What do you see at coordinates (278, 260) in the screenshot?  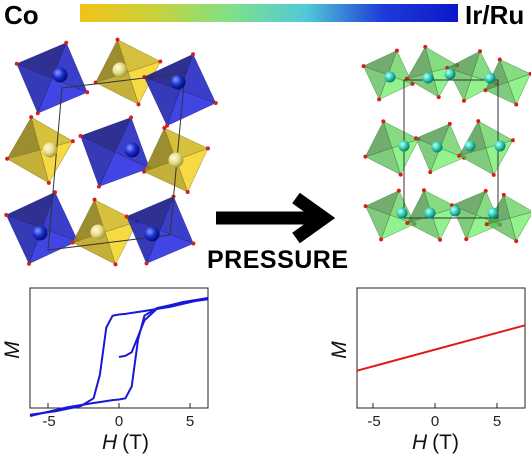 I see `pressure-label: PRESSURE` at bounding box center [278, 260].